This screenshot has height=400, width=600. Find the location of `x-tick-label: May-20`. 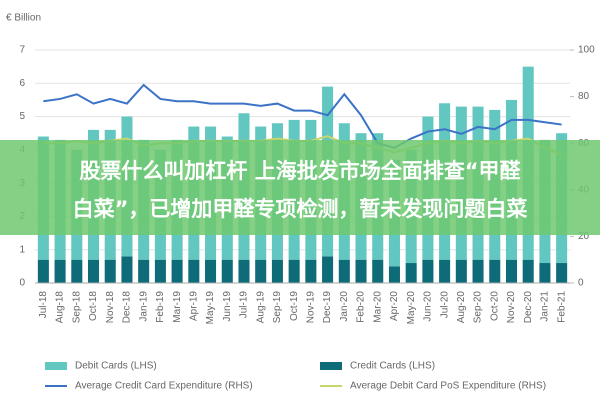

x-tick-label: May-20 is located at coordinates (411, 308).